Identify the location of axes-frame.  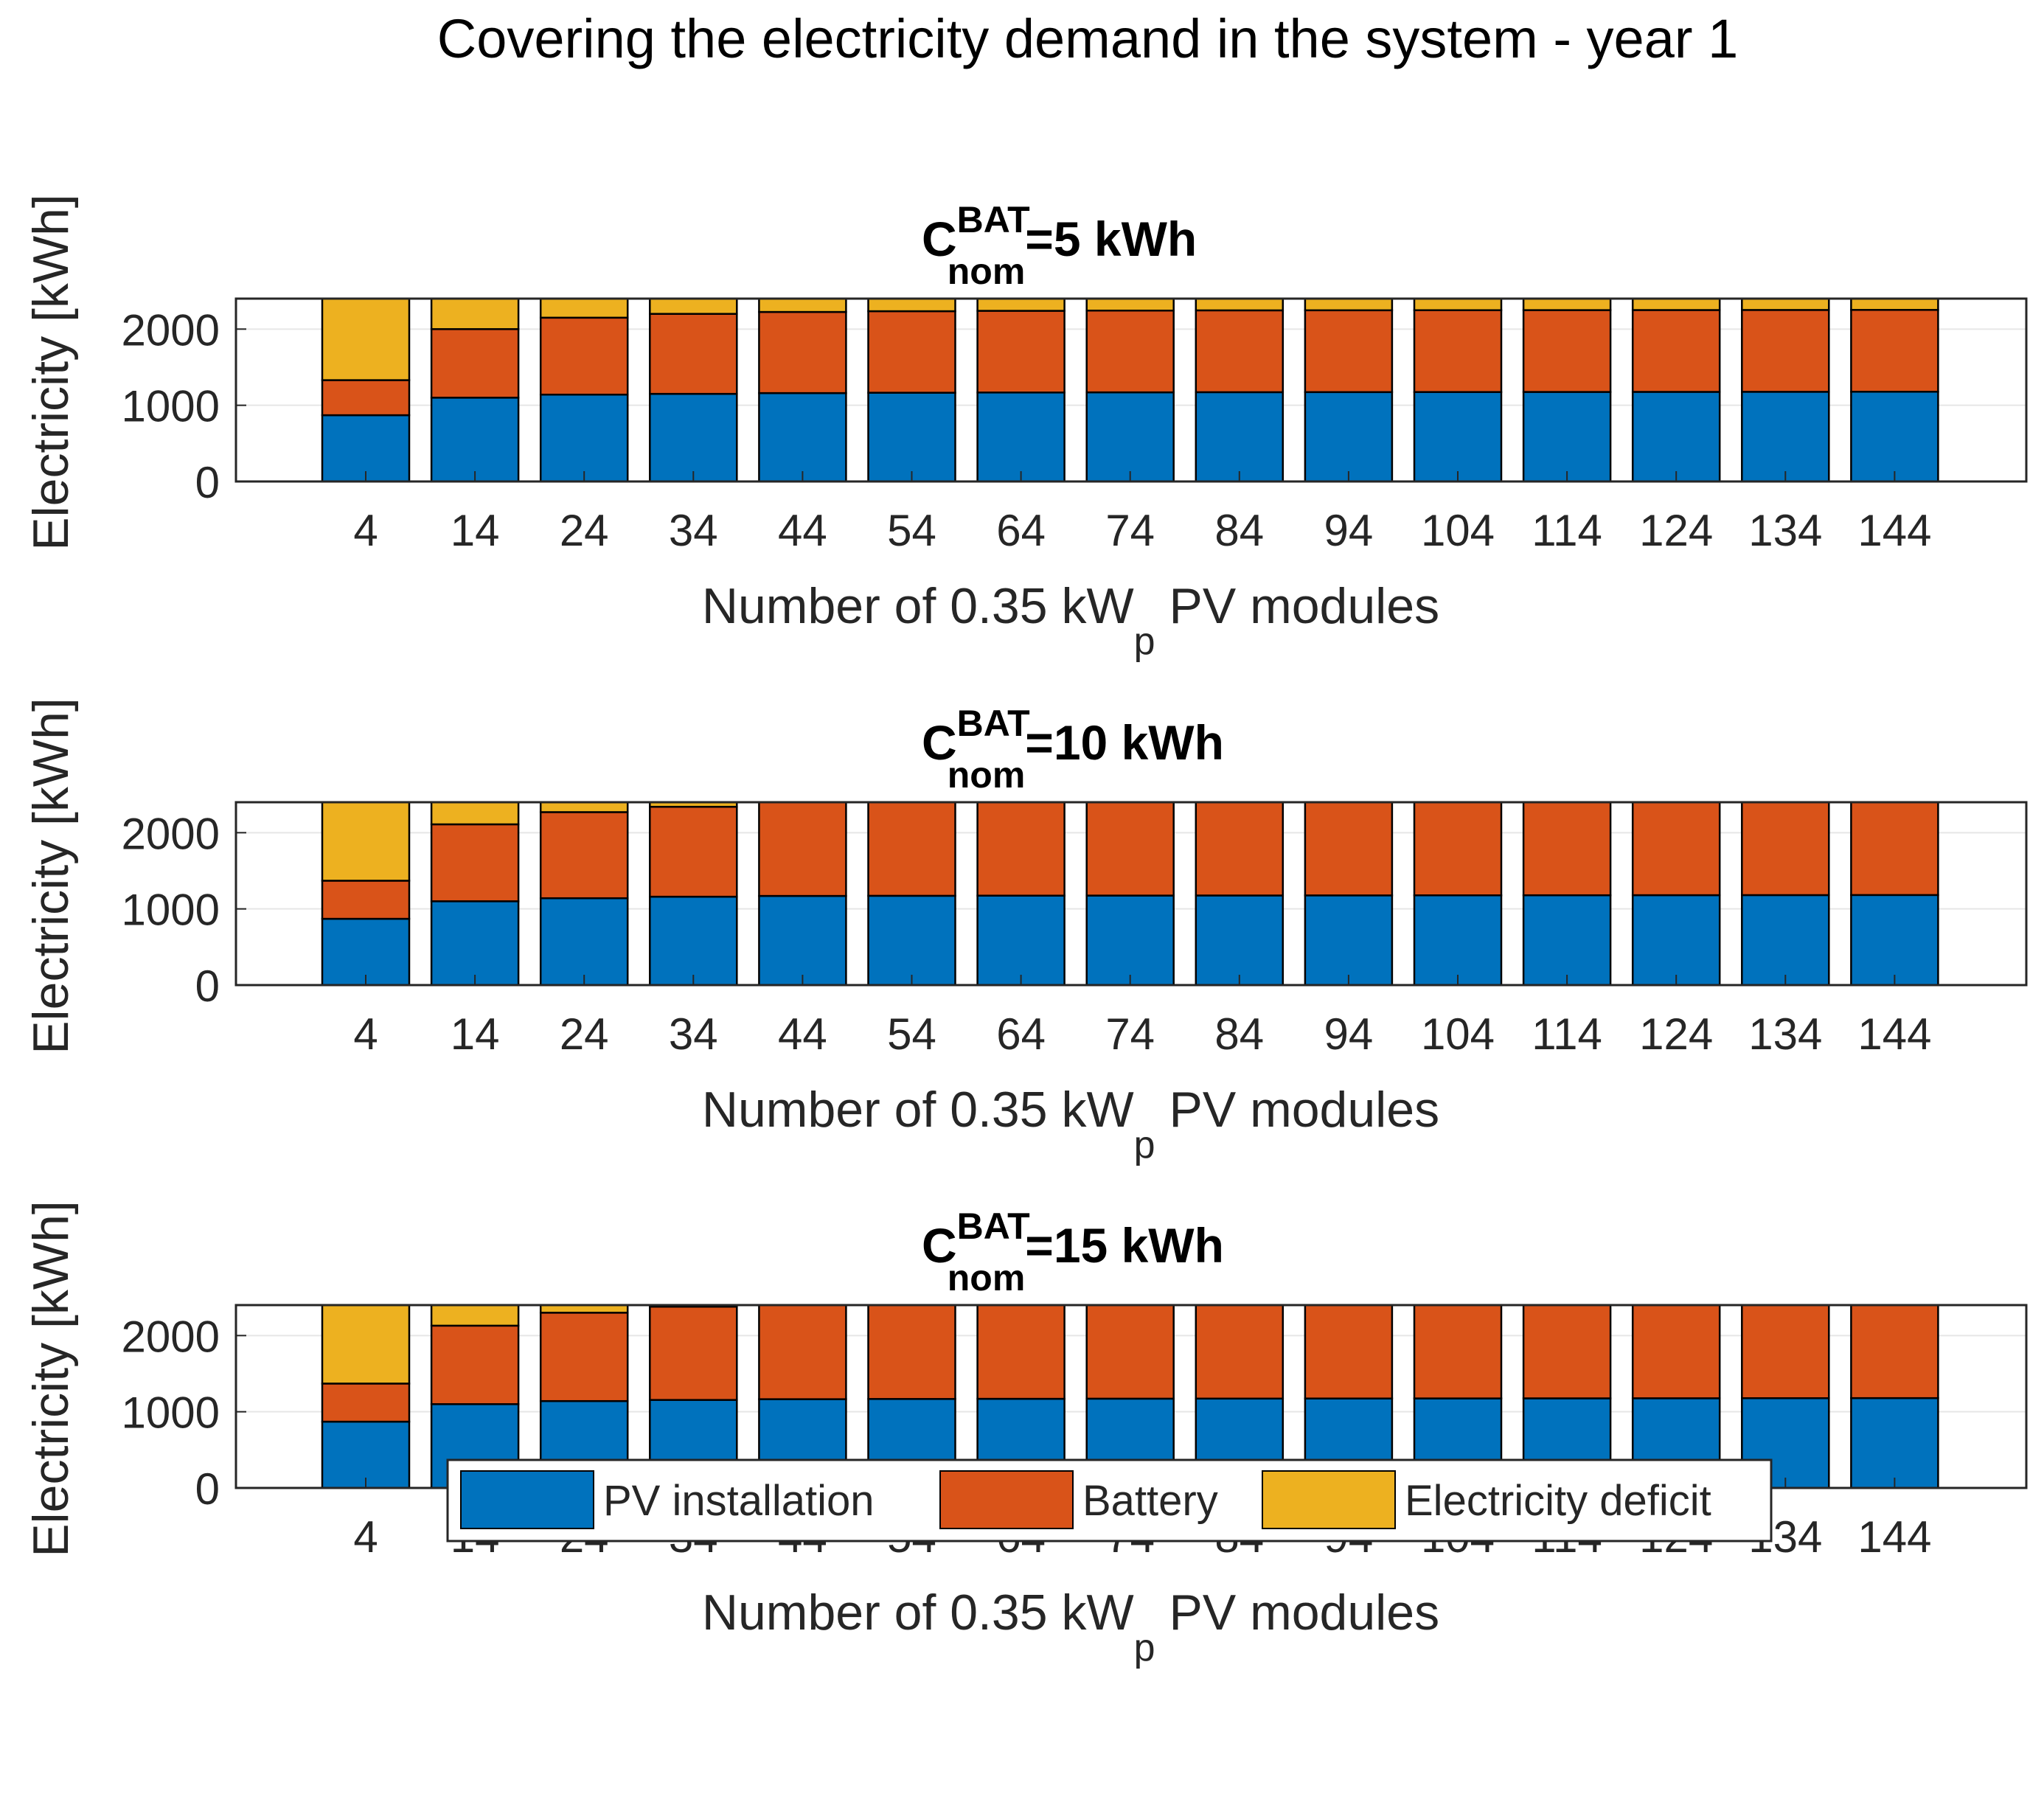
(1131, 894).